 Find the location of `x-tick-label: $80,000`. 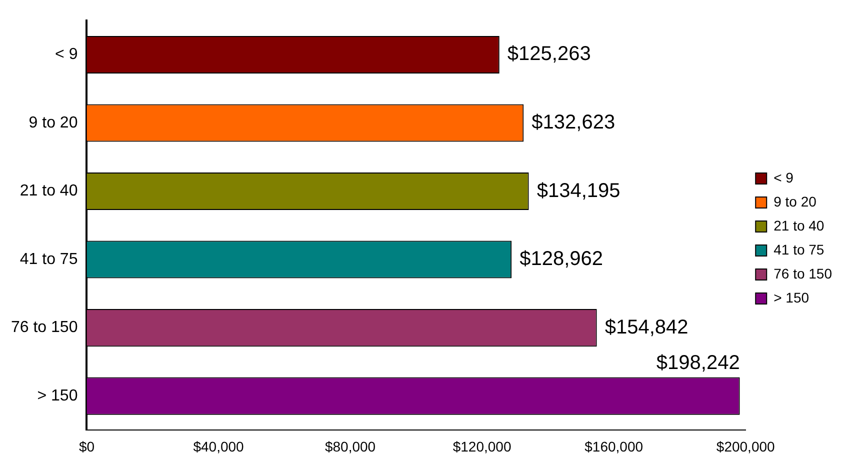

x-tick-label: $80,000 is located at coordinates (350, 446).